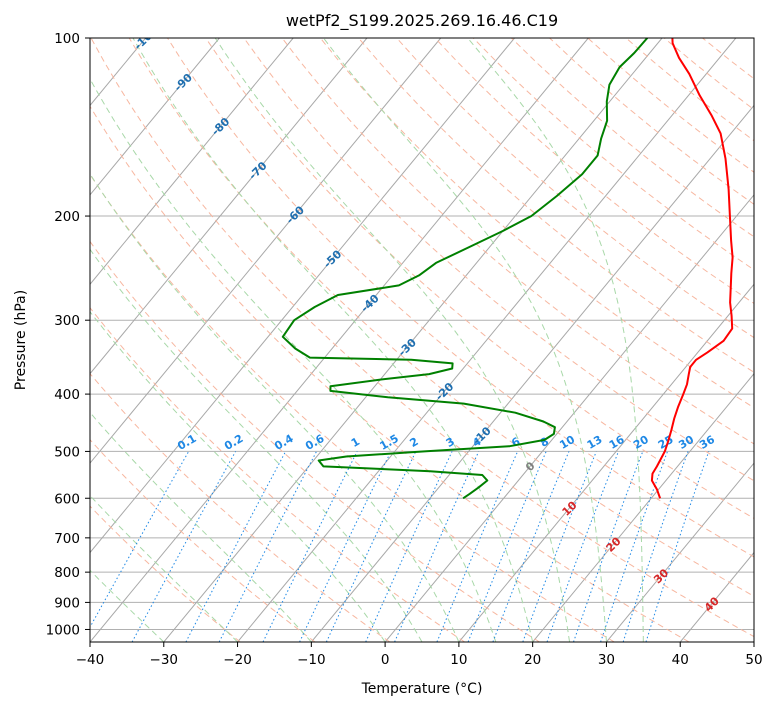 Image resolution: width=775 pixels, height=708 pixels. Describe the element at coordinates (692, 268) in the screenshot. I see `temperature-profile-line` at that location.